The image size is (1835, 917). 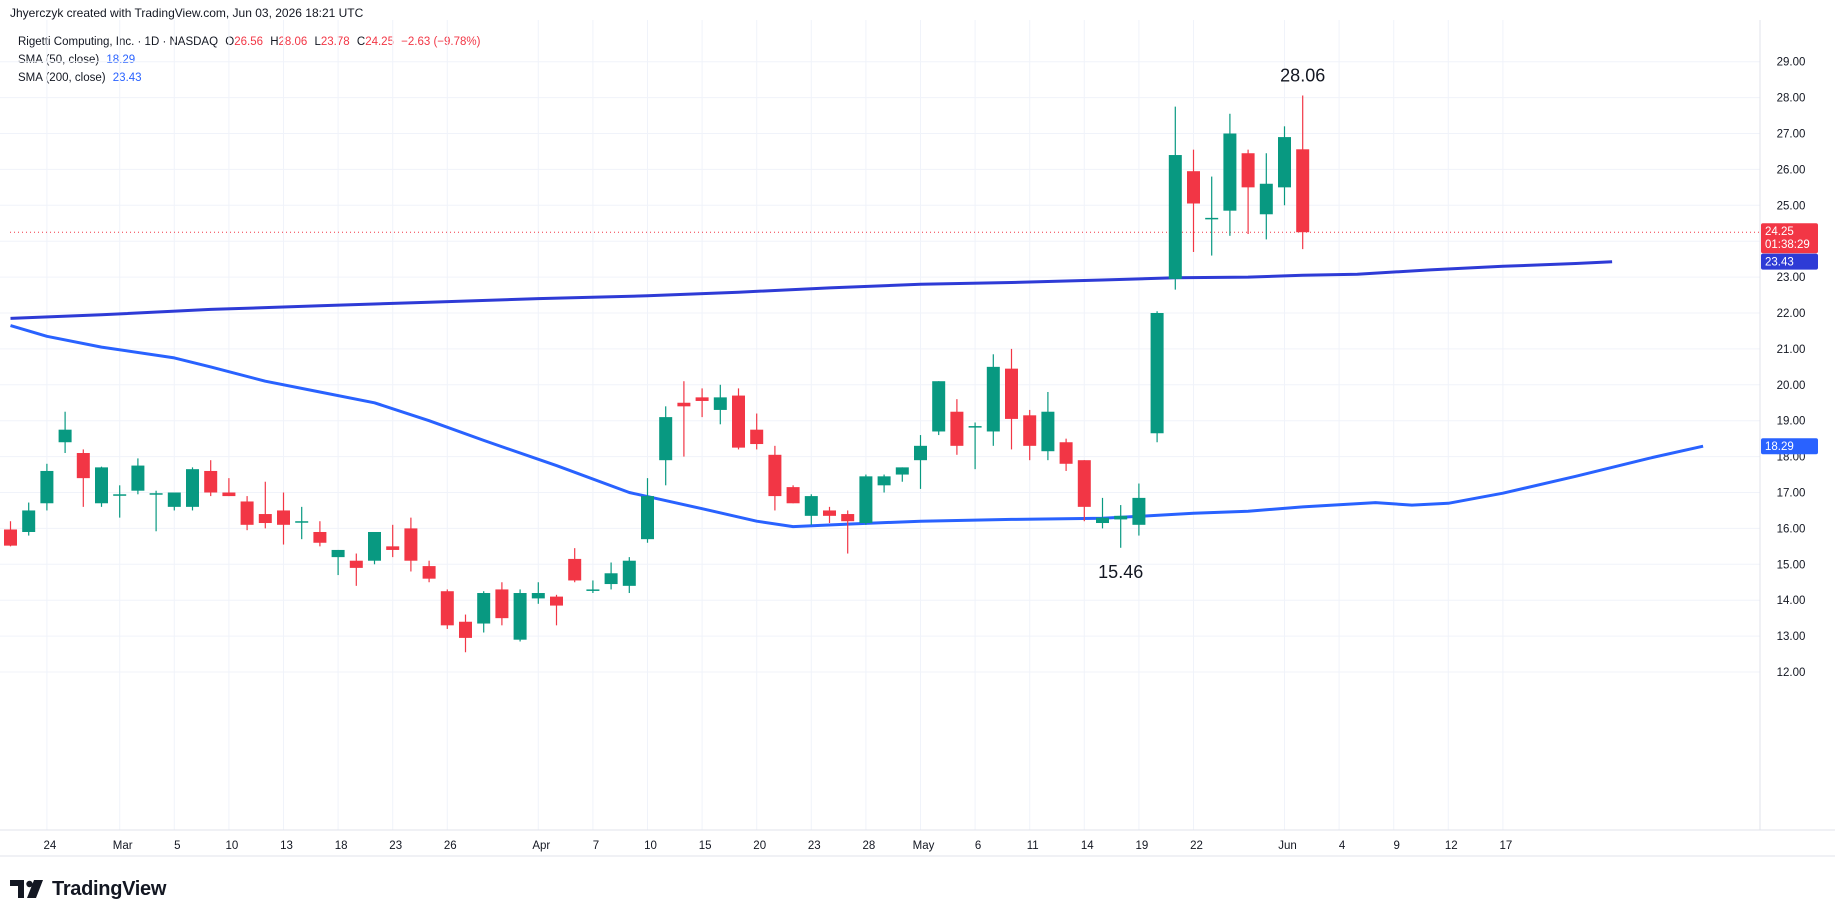 What do you see at coordinates (109, 888) in the screenshot?
I see `logo-text: TradingView` at bounding box center [109, 888].